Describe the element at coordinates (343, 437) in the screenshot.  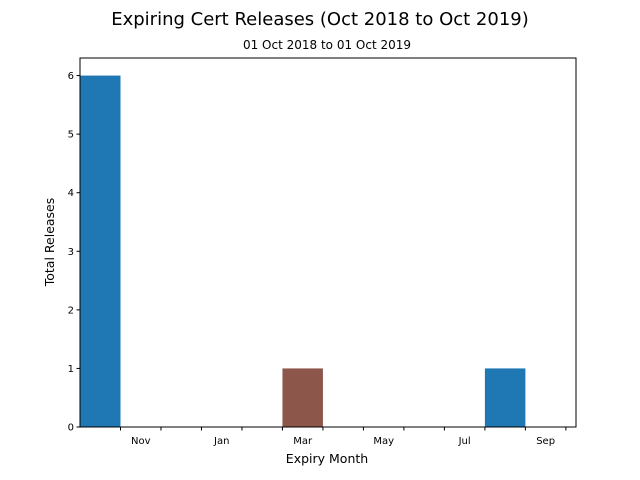
I see `x-axis: Nov Jan Mar May Jul Sep` at that location.